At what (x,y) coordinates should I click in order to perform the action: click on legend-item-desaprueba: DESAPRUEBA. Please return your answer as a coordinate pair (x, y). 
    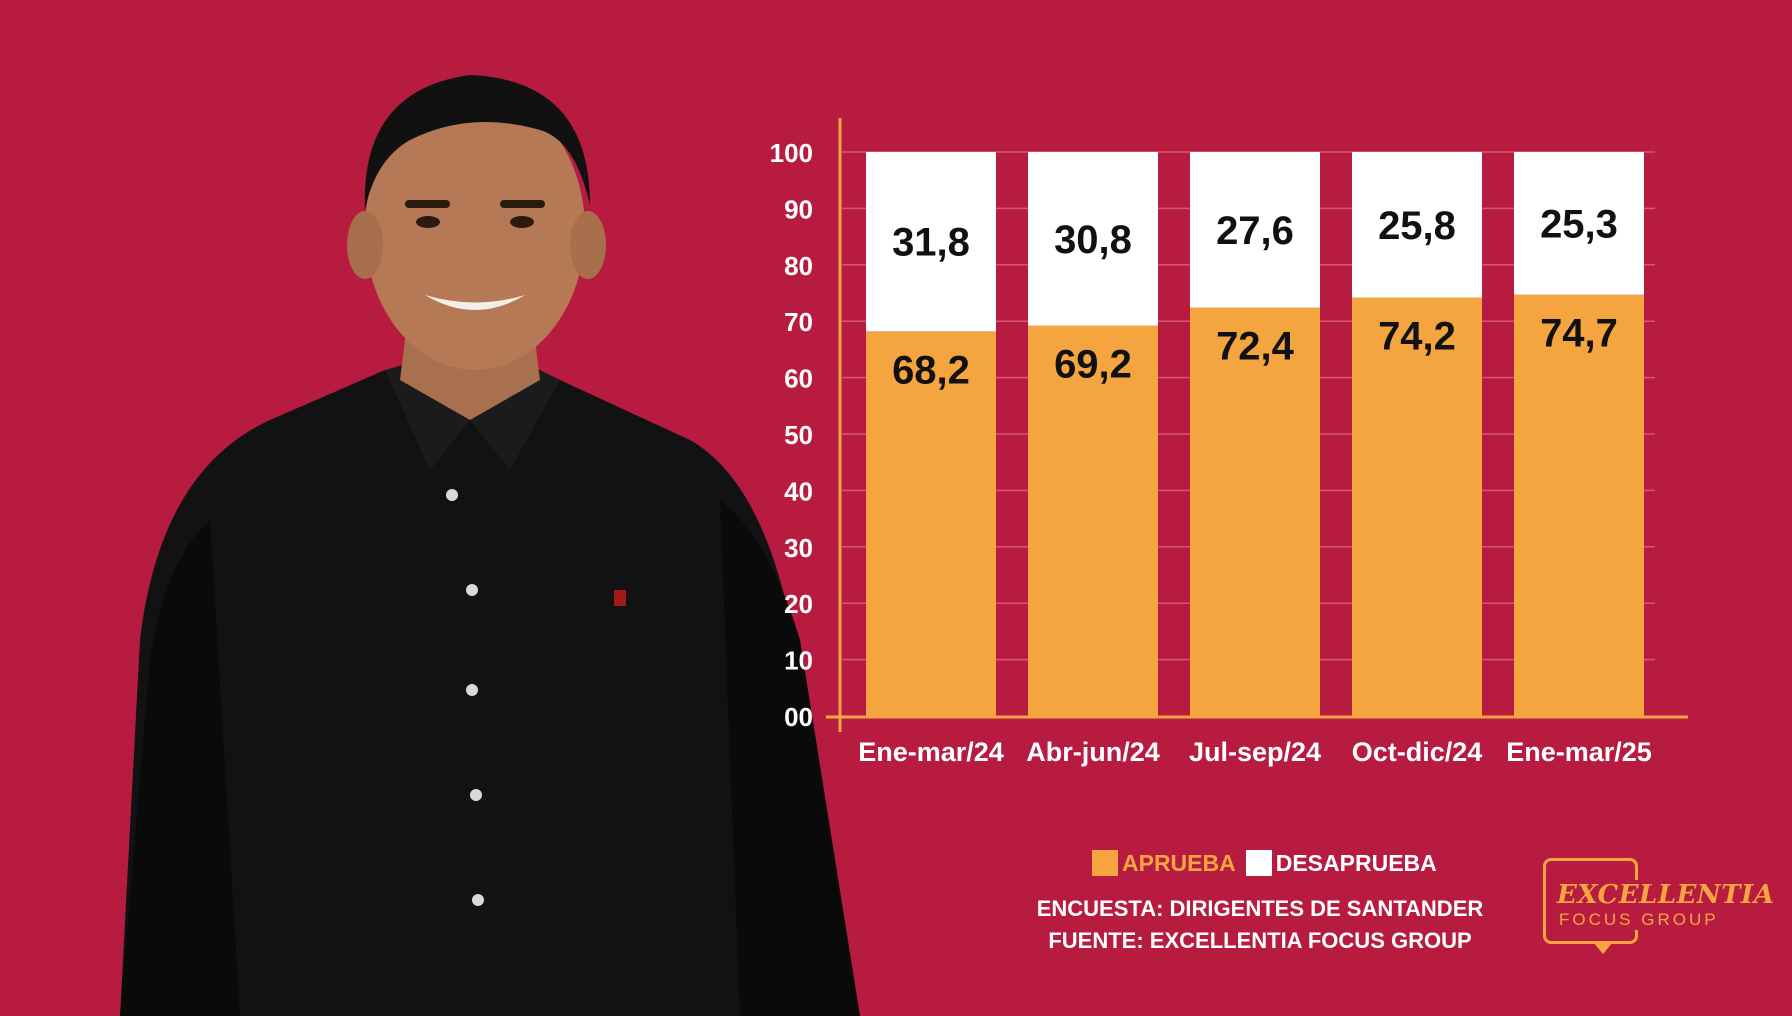
    Looking at the image, I should click on (1341, 863).